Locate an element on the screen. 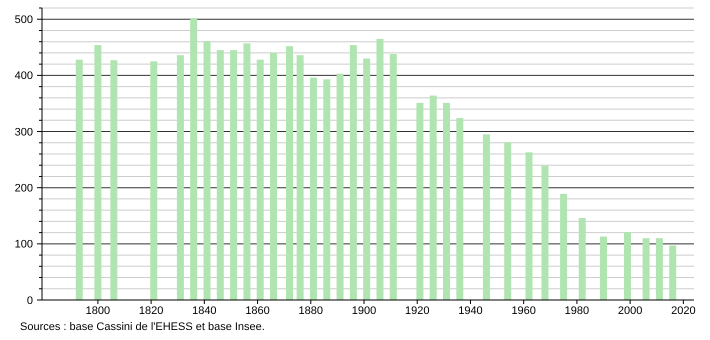  x-tick-label: 1980 is located at coordinates (577, 311).